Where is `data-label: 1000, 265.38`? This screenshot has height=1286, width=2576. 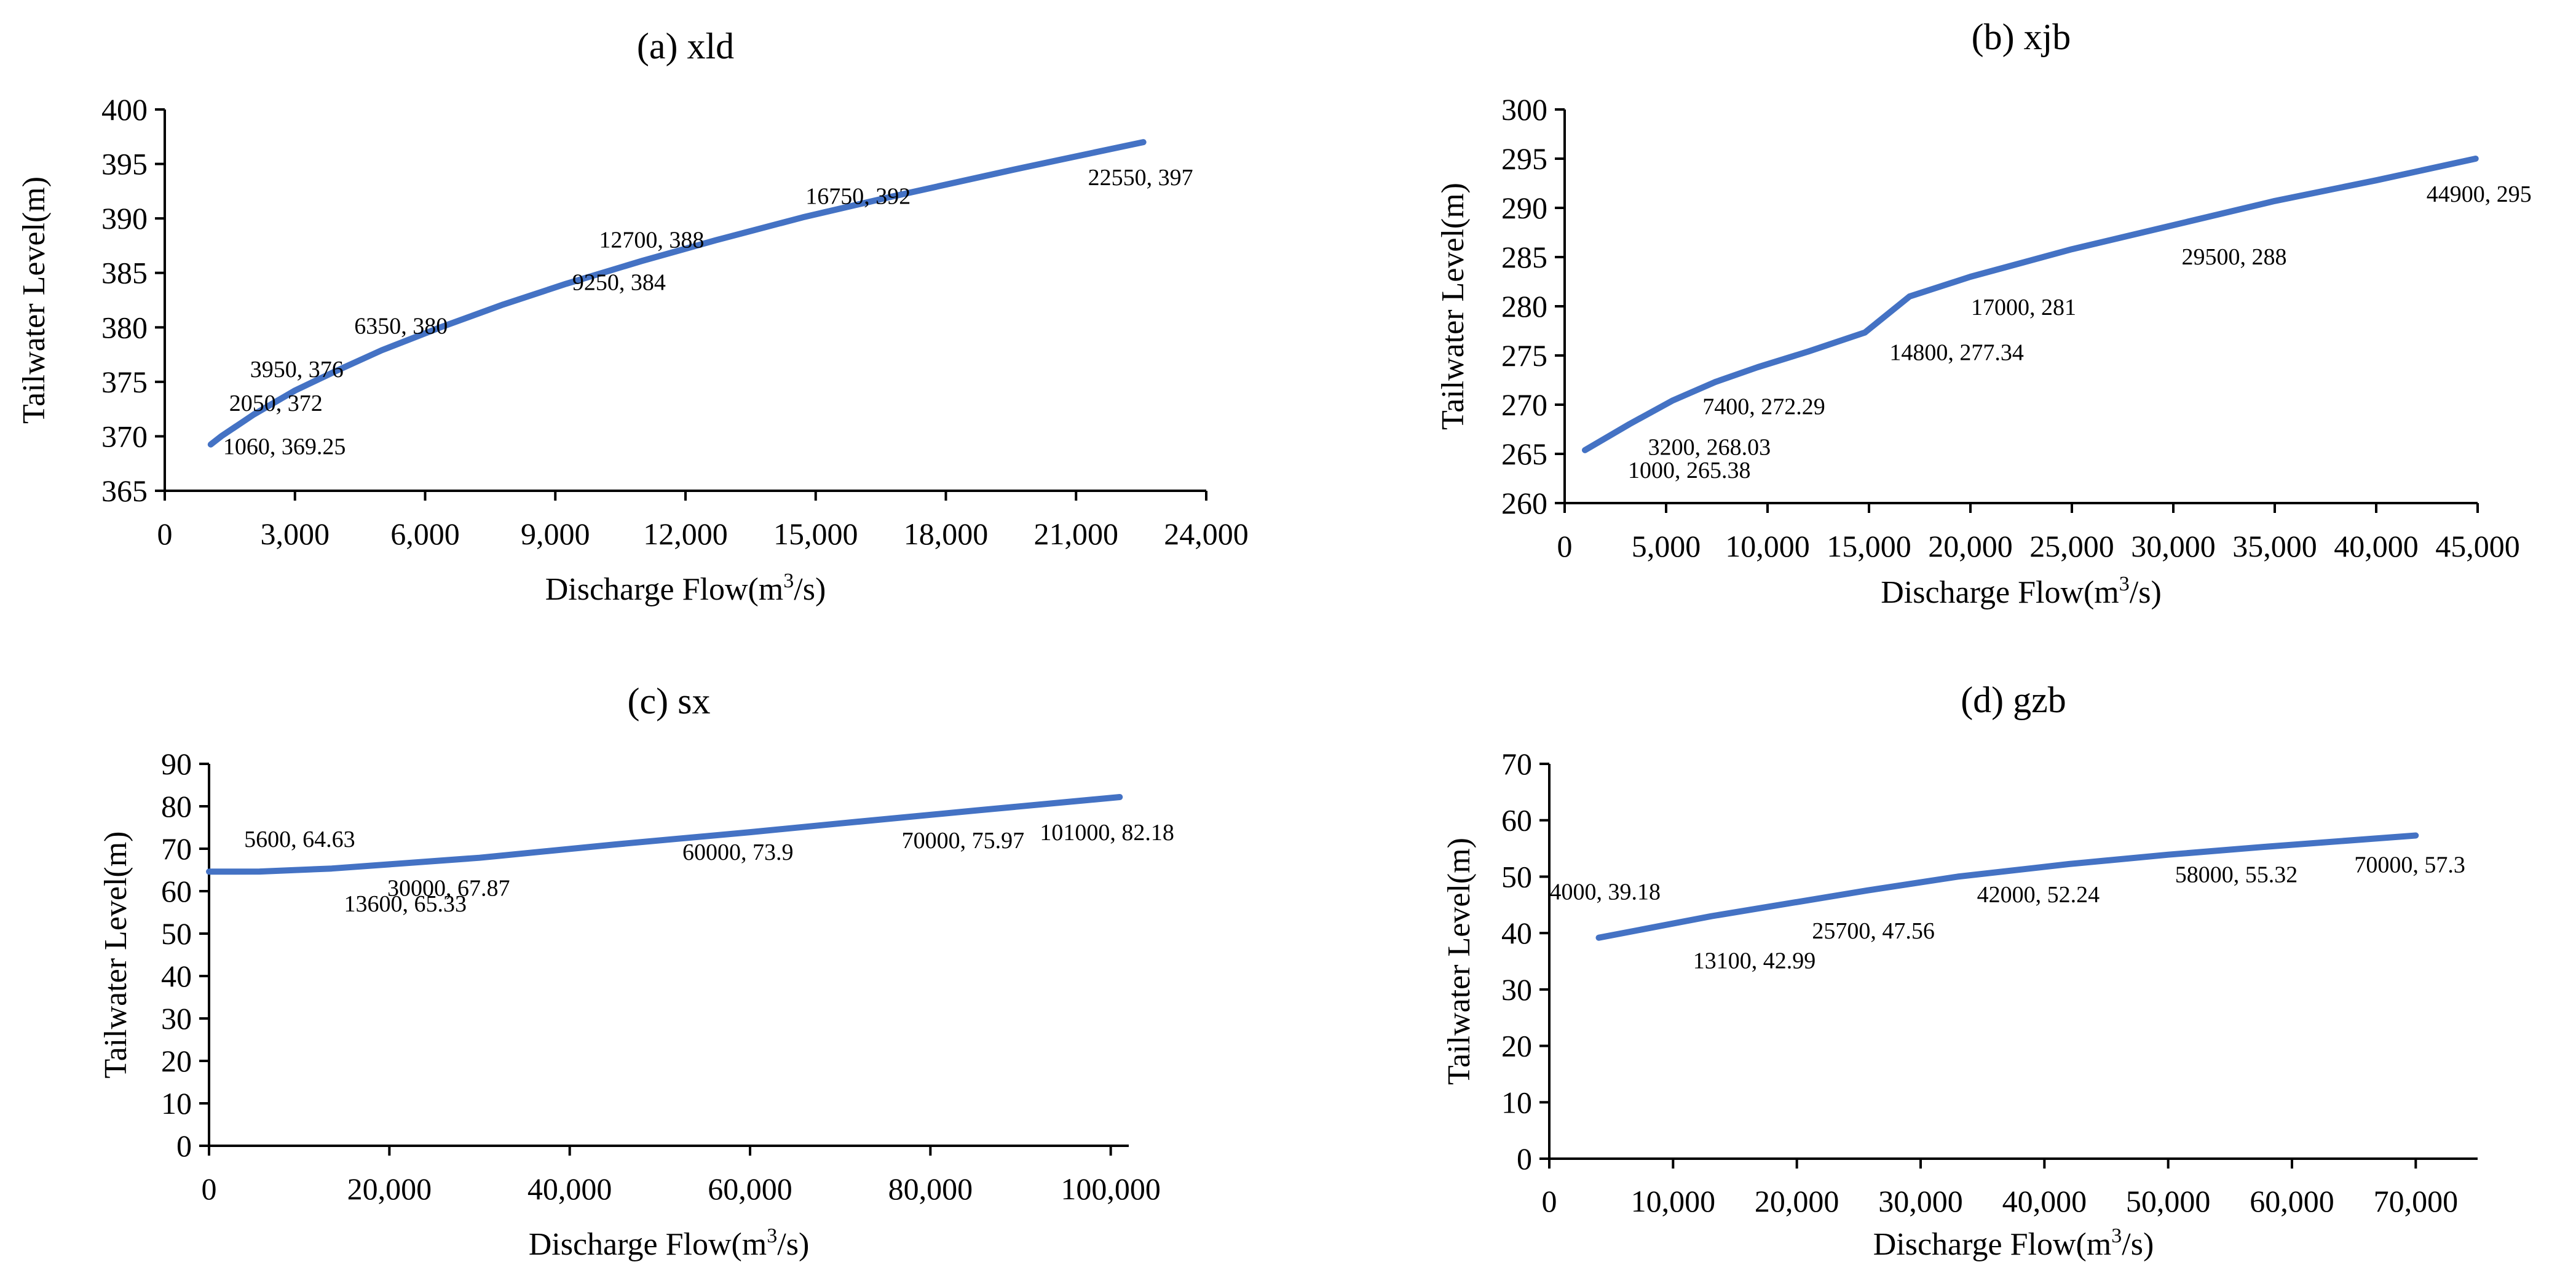
data-label: 1000, 265.38 is located at coordinates (1690, 470).